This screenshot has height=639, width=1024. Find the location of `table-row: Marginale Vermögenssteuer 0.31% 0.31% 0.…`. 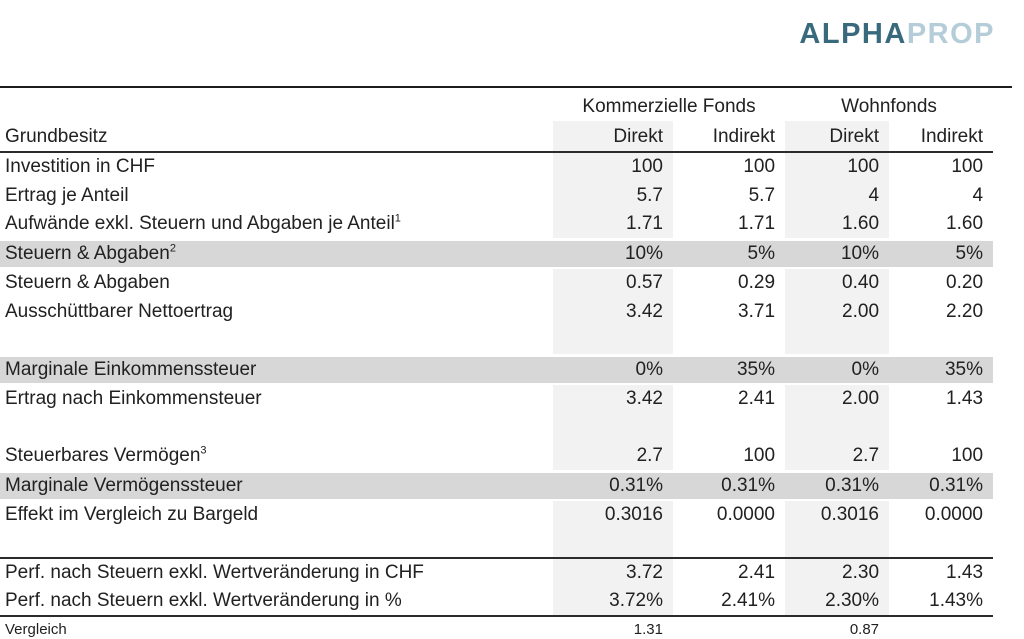

table-row: Marginale Vermögenssteuer 0.31% 0.31% 0.… is located at coordinates (497, 485).